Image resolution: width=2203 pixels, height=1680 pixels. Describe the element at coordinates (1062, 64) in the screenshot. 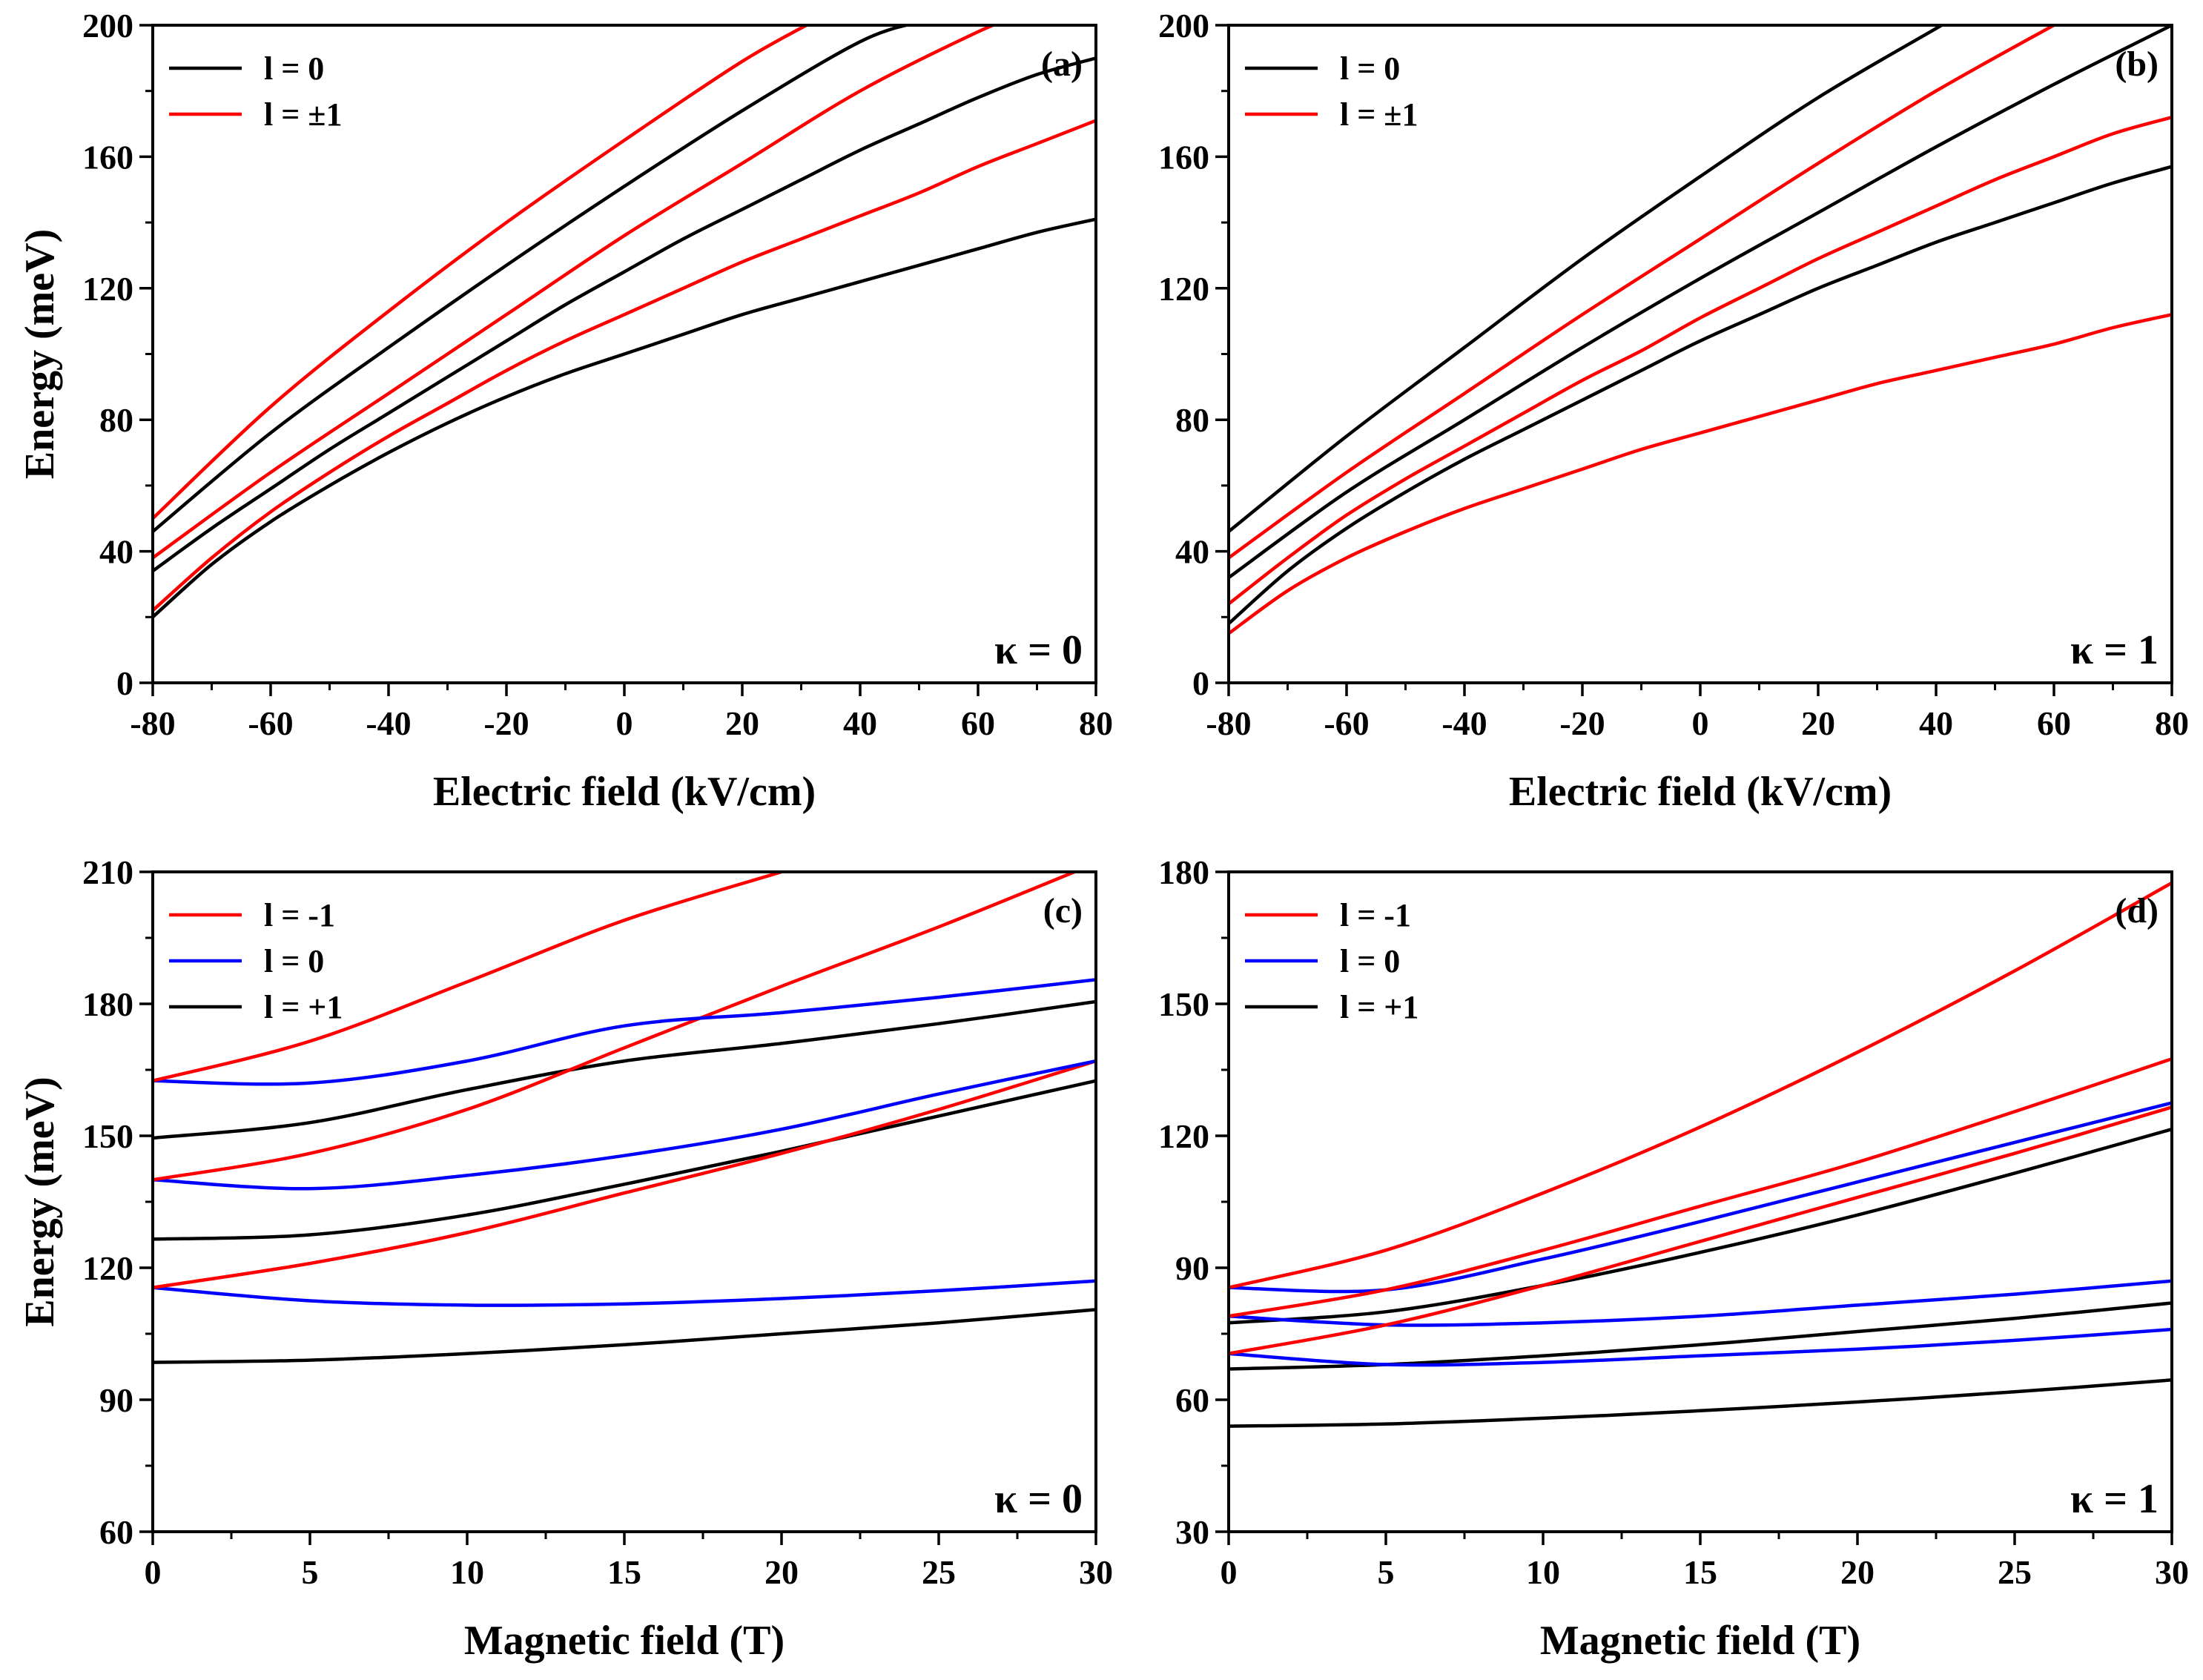

I see `panel-label: (a)` at that location.